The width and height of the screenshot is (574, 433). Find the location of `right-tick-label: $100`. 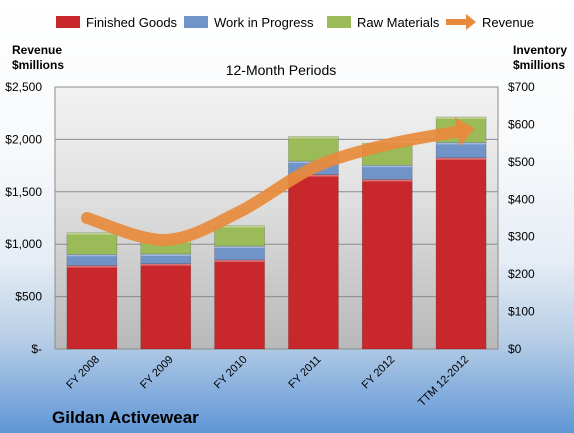

right-tick-label: $100 is located at coordinates (521, 312).